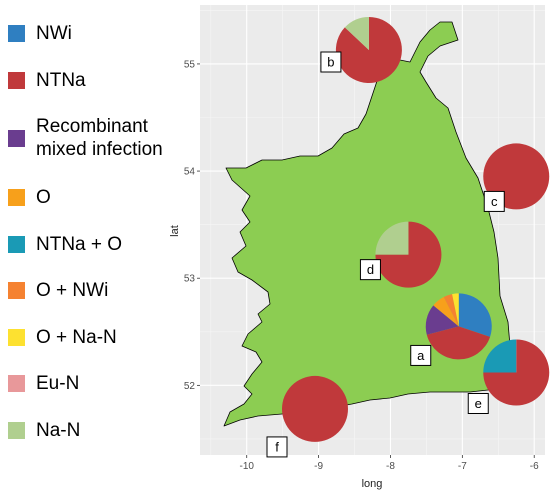  I want to click on pie-f, so click(315, 408).